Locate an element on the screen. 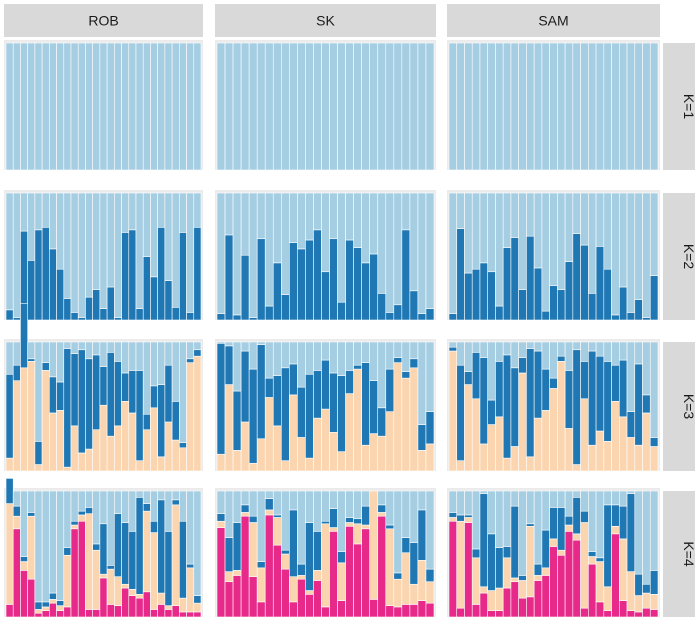 This screenshot has width=700, height=625. strip-k1: K=1 is located at coordinates (680, 106).